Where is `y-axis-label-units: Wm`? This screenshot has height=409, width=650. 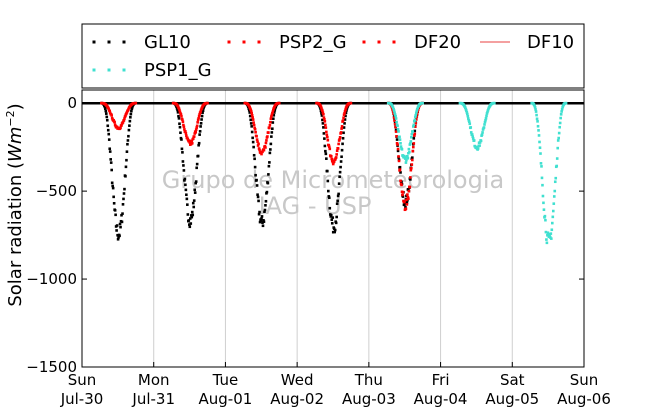
y-axis-label-units: Wm is located at coordinates (15, 144).